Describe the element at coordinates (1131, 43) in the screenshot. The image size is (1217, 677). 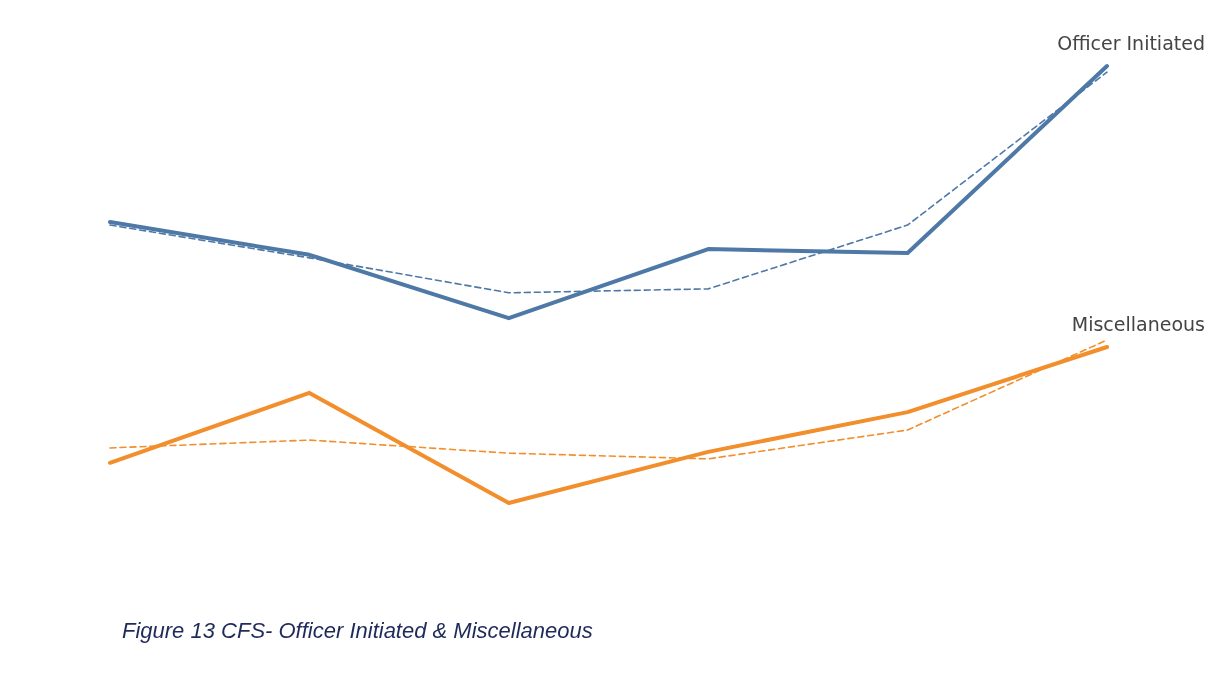
I see `series-label: Officer Initiated` at that location.